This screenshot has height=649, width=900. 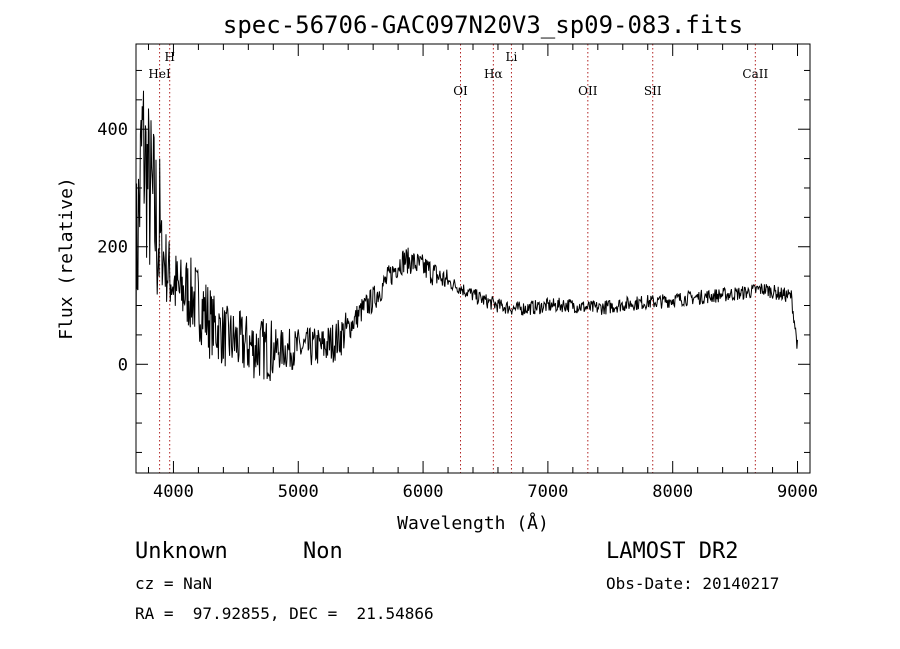 I want to click on line-label-li: Li, so click(x=512, y=57).